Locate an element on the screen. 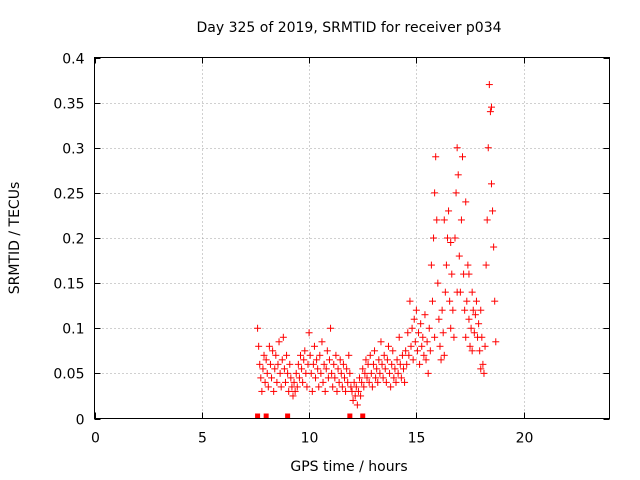 The height and width of the screenshot is (480, 640). x-tick-label: 15 is located at coordinates (417, 439).